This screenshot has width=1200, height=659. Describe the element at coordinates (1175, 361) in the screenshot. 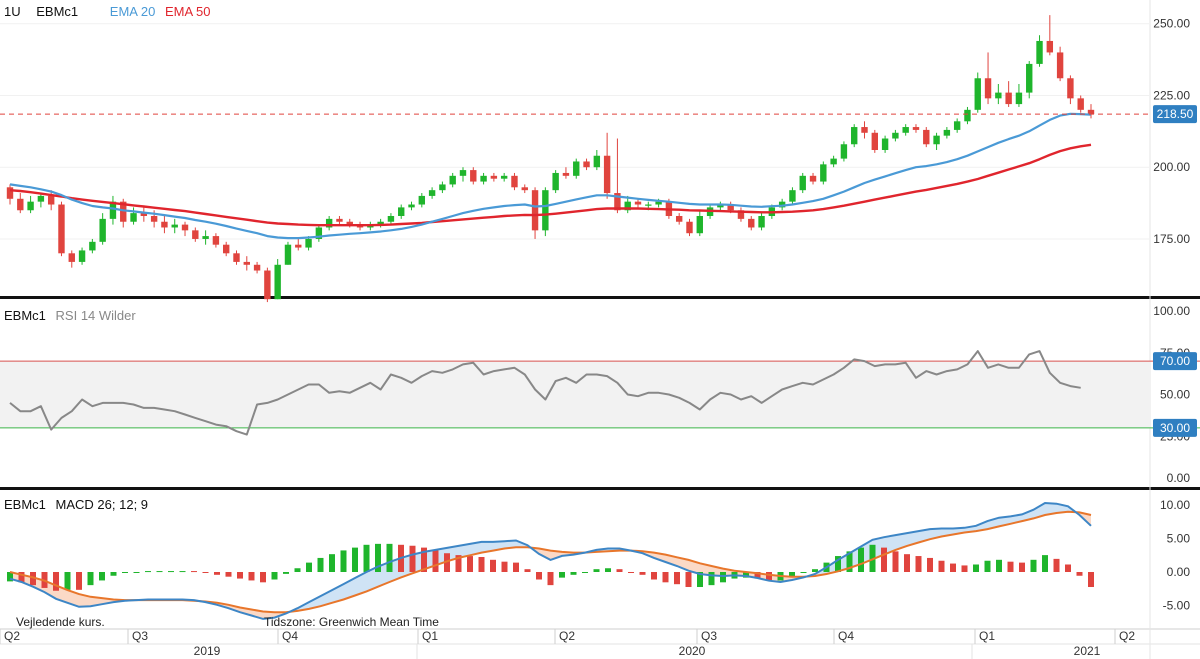

I see `rsi-level-label: 70.00` at that location.